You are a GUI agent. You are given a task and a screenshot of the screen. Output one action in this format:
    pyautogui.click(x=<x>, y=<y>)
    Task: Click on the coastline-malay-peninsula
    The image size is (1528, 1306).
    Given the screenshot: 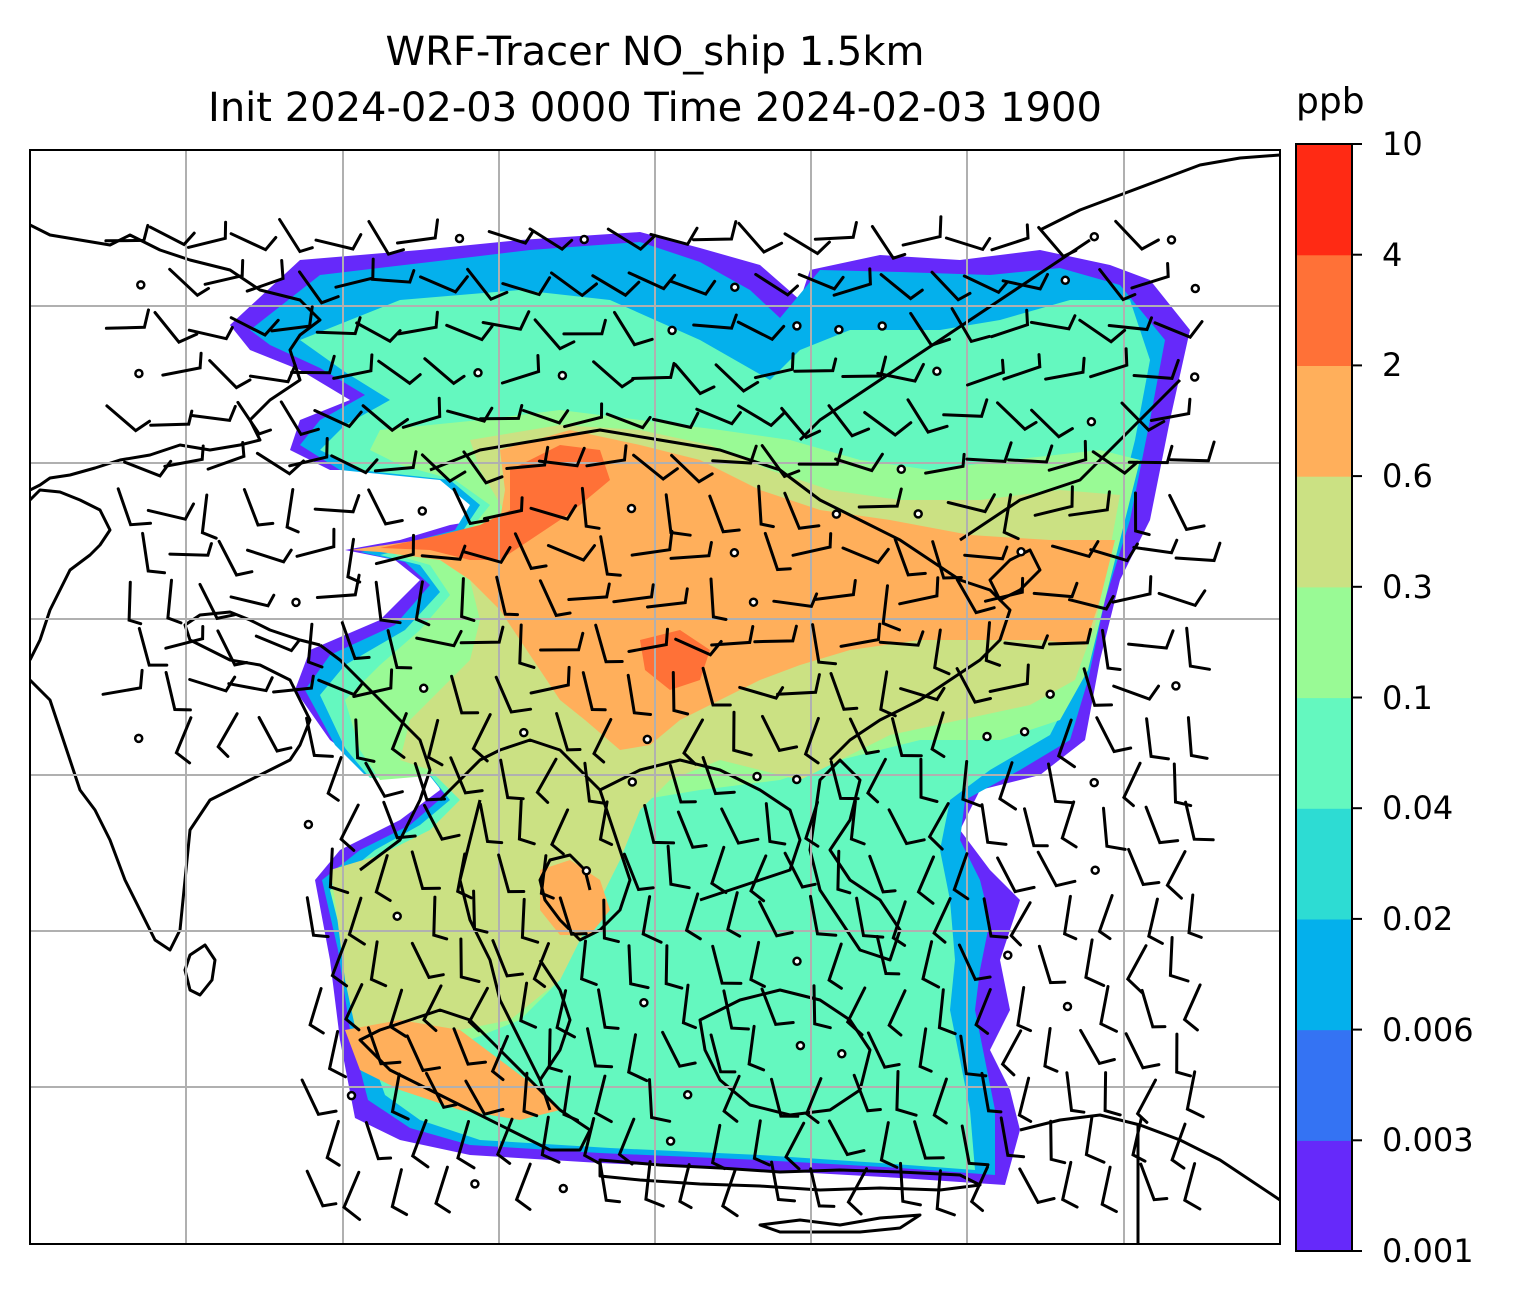 What is the action you would take?
    pyautogui.click(x=515, y=955)
    